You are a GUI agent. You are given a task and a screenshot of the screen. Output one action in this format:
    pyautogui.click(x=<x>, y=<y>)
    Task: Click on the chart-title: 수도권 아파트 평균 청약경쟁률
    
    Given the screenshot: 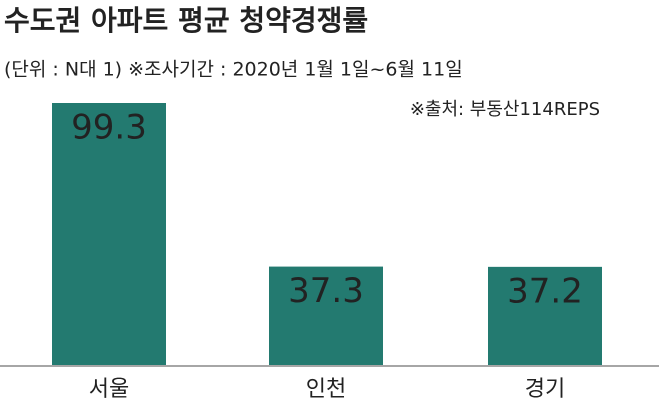 What is the action you would take?
    pyautogui.click(x=186, y=20)
    